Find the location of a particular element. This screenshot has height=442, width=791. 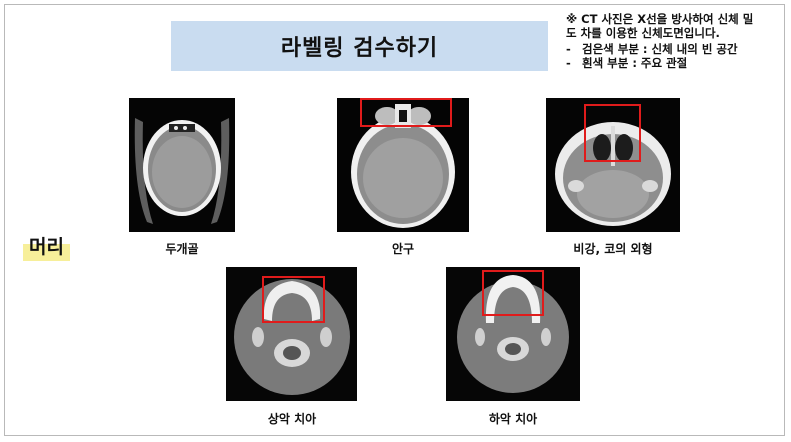

note-item-black: 검은색 부분 : 신체 내의 빈 공간 is located at coordinates (677, 49).